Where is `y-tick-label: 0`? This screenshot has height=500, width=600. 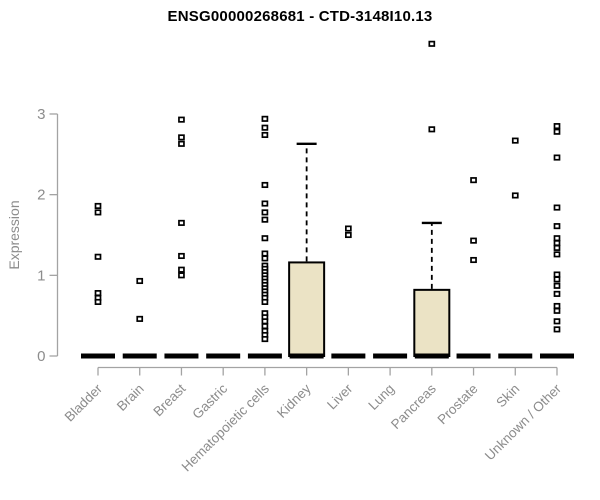
y-tick-label: 0 is located at coordinates (41, 356).